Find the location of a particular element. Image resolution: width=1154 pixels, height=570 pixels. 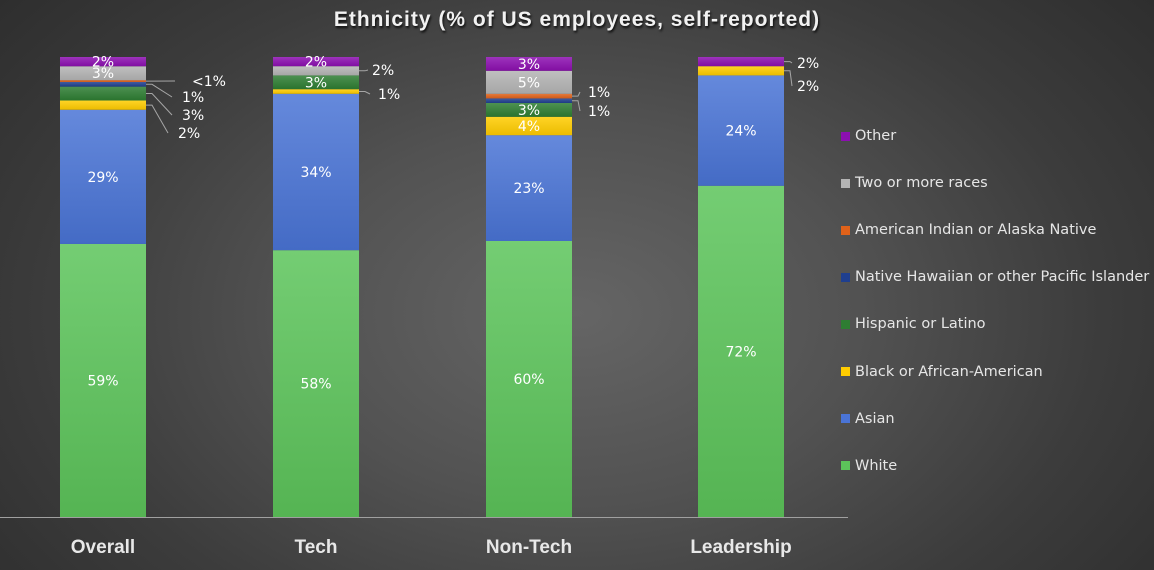

bar-segment-tech-white is located at coordinates (316, 383).